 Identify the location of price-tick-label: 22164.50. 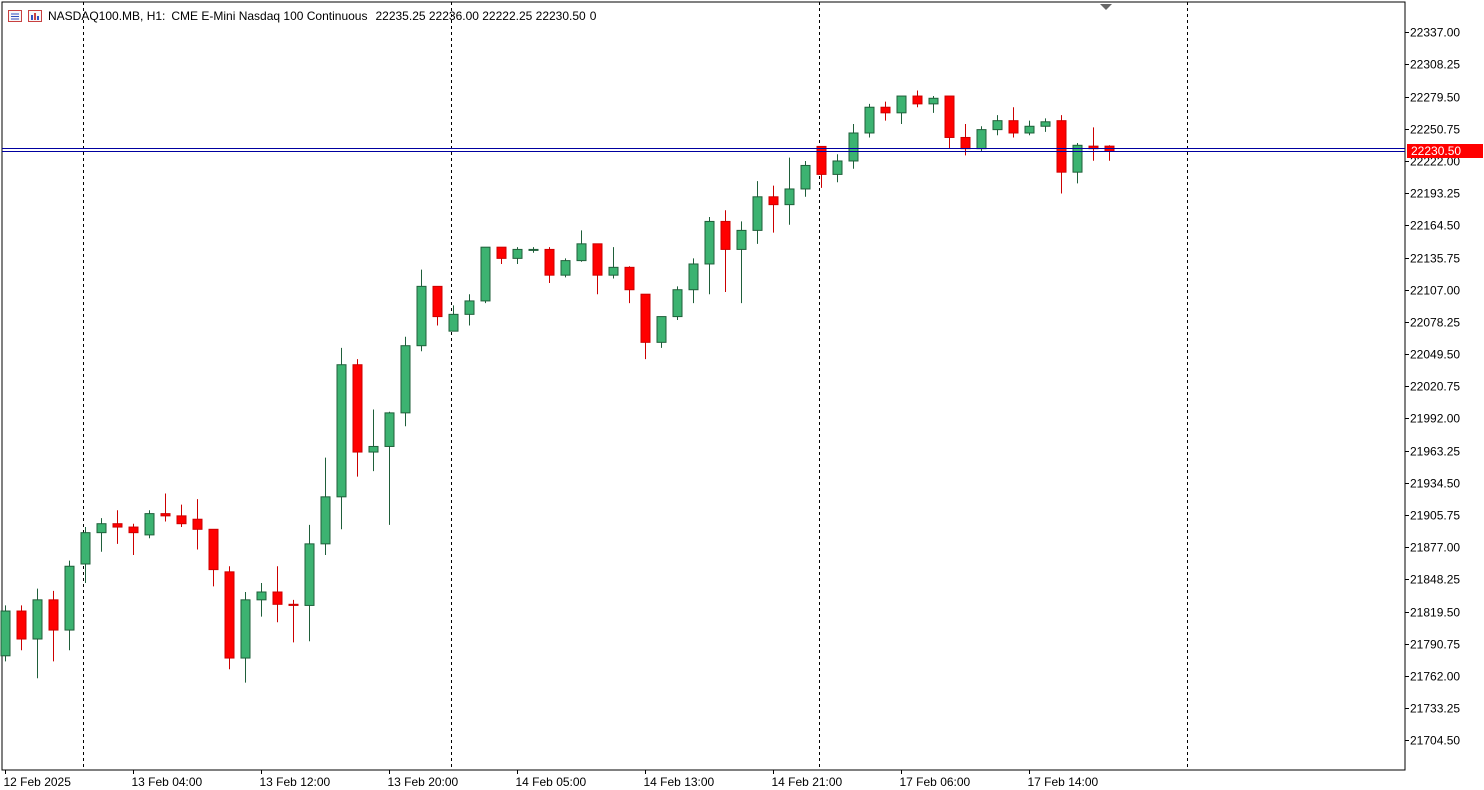
(1435, 226).